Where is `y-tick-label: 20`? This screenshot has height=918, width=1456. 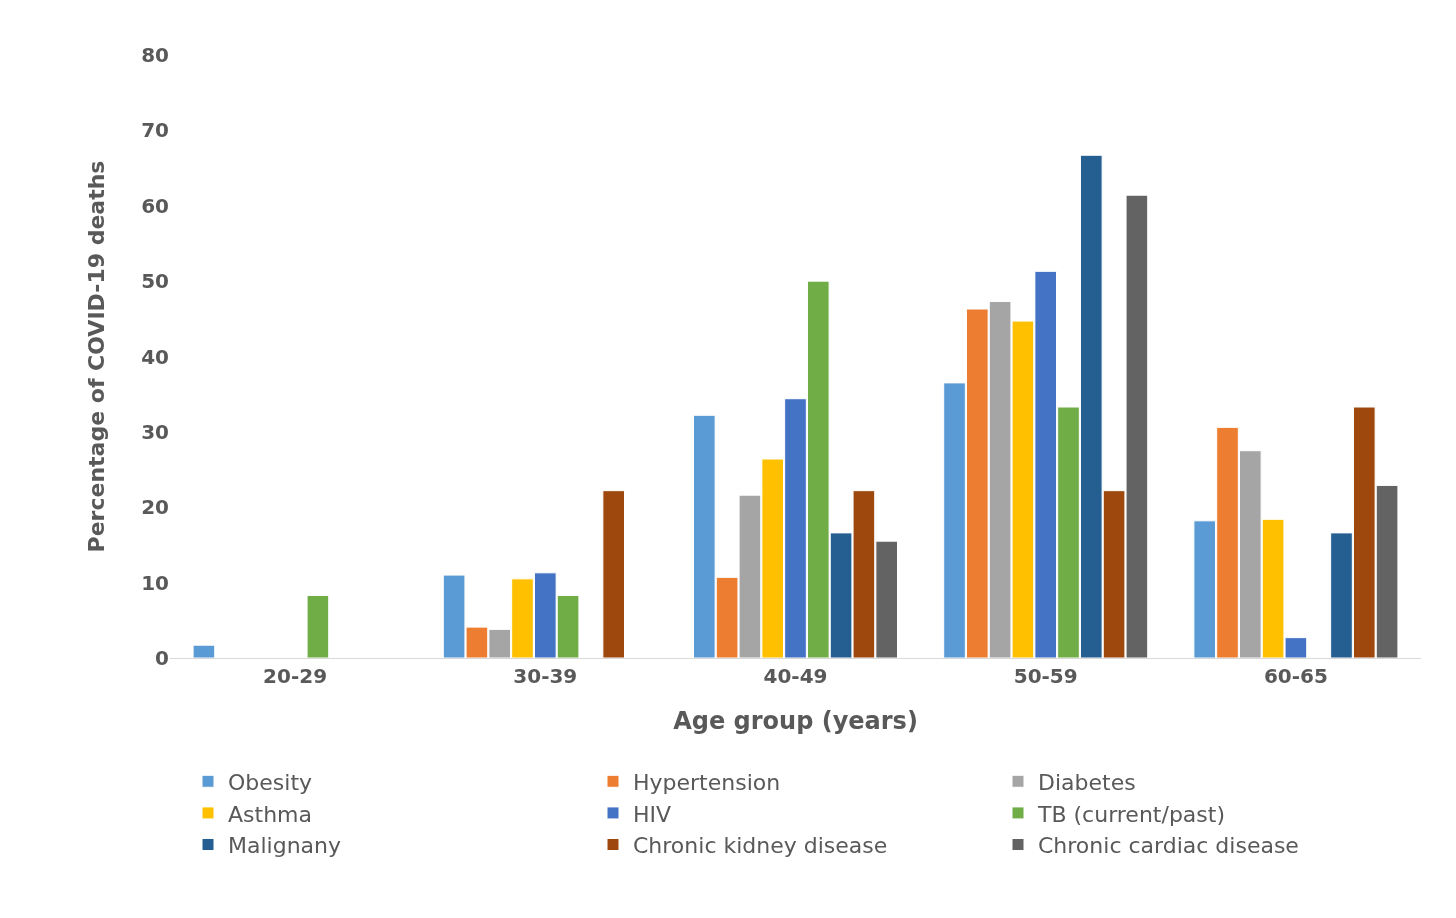 y-tick-label: 20 is located at coordinates (155, 507).